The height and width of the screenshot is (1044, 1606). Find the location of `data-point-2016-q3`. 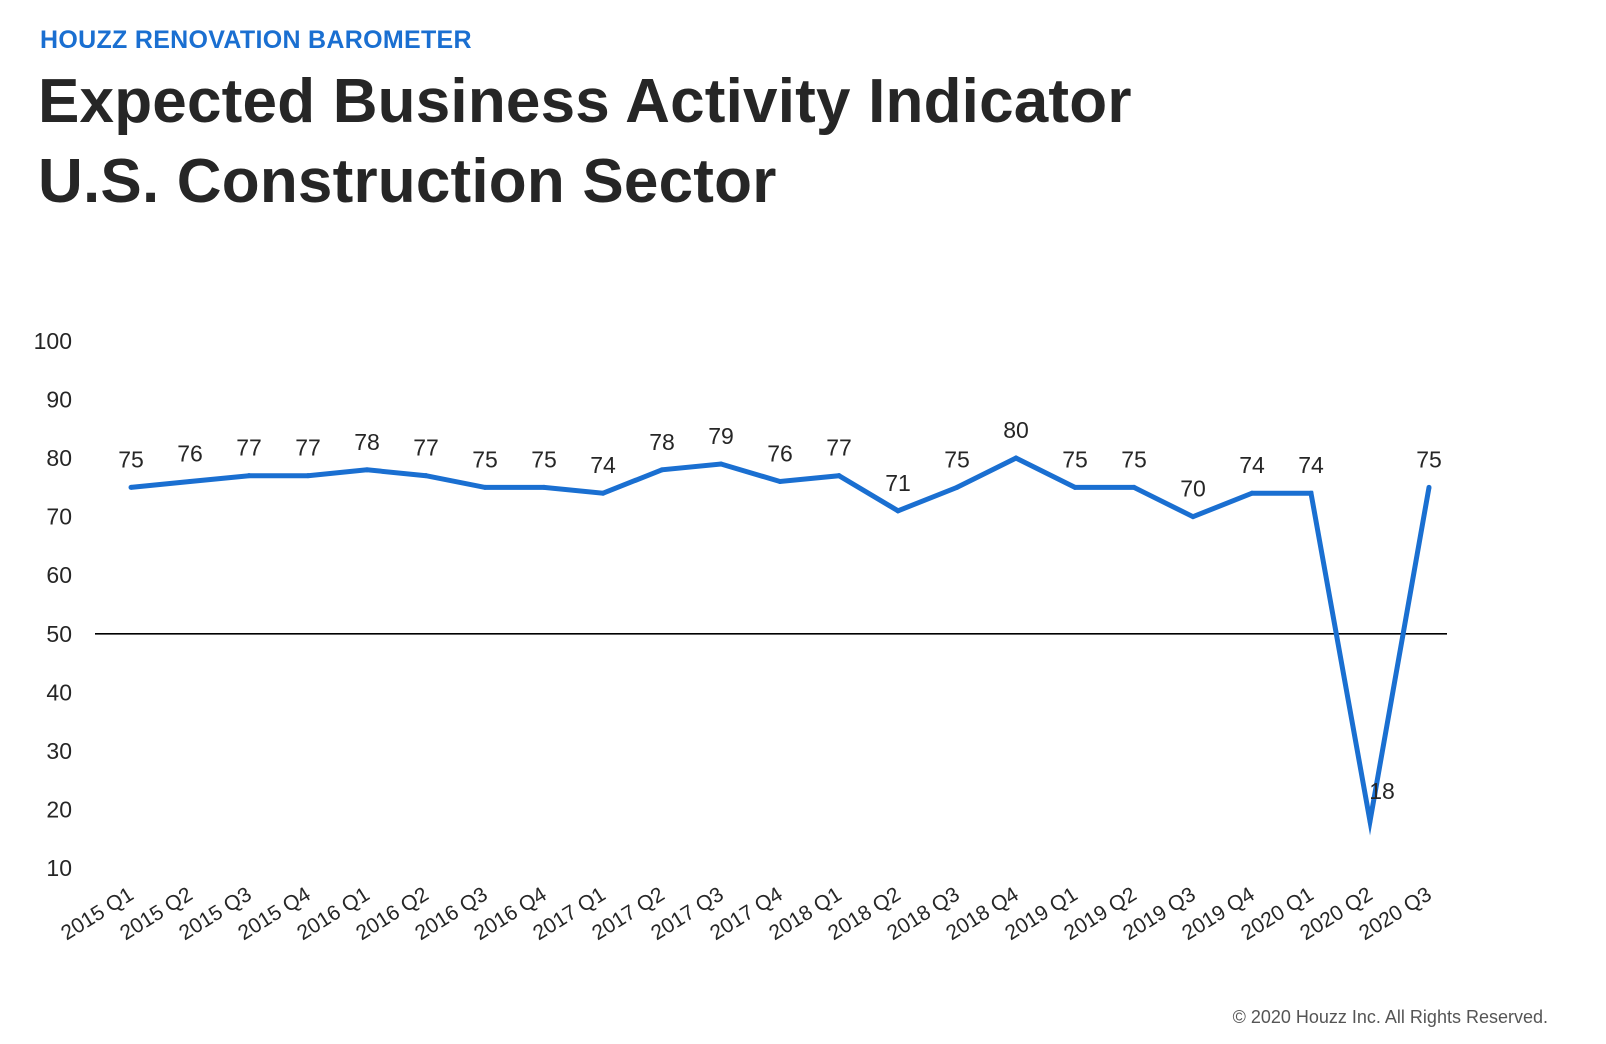

data-point-2016-q3 is located at coordinates (485, 487).